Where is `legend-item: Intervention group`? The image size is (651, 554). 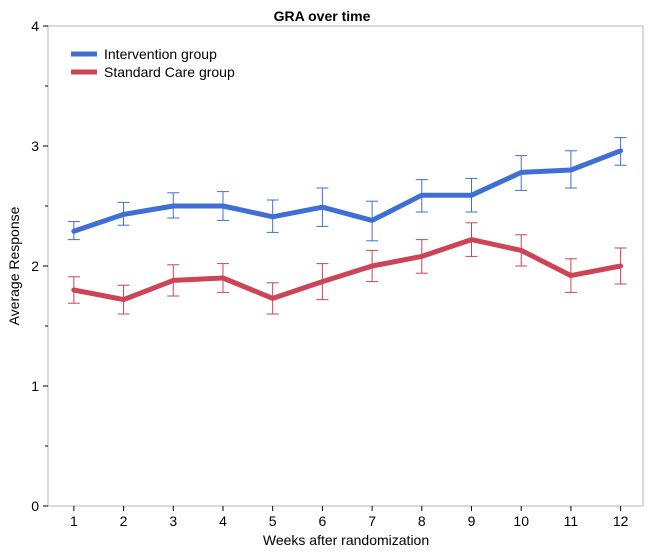
legend-item: Intervention group is located at coordinates (144, 54).